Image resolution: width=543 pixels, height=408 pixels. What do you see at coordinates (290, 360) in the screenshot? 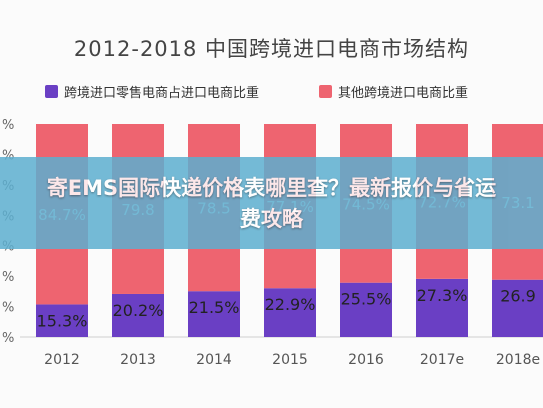
I see `x-tick-label: 2015` at bounding box center [290, 360].